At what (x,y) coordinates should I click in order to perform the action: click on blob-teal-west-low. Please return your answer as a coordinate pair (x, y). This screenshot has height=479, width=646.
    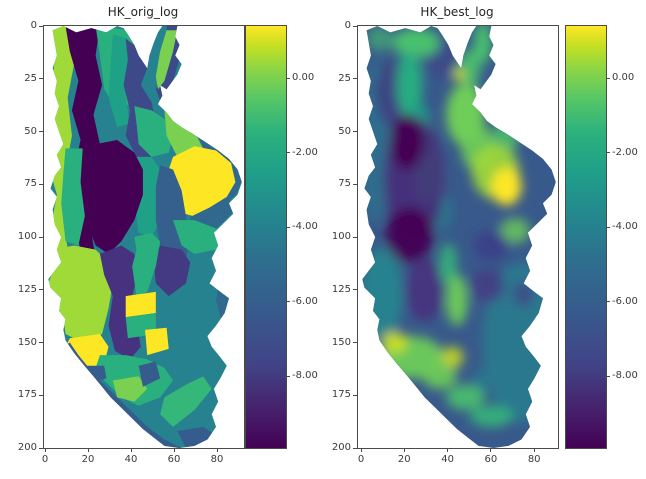
    Looking at the image, I should click on (382, 294).